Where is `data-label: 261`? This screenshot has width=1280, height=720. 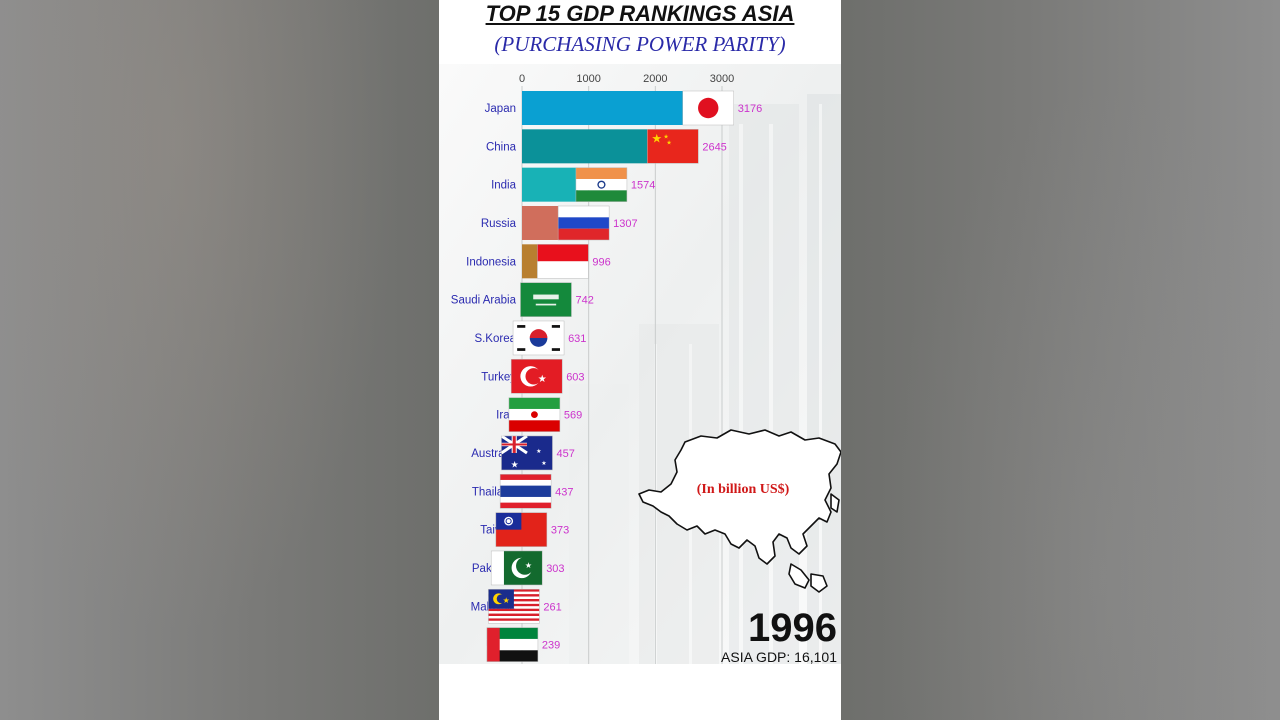
data-label: 261 is located at coordinates (552, 607).